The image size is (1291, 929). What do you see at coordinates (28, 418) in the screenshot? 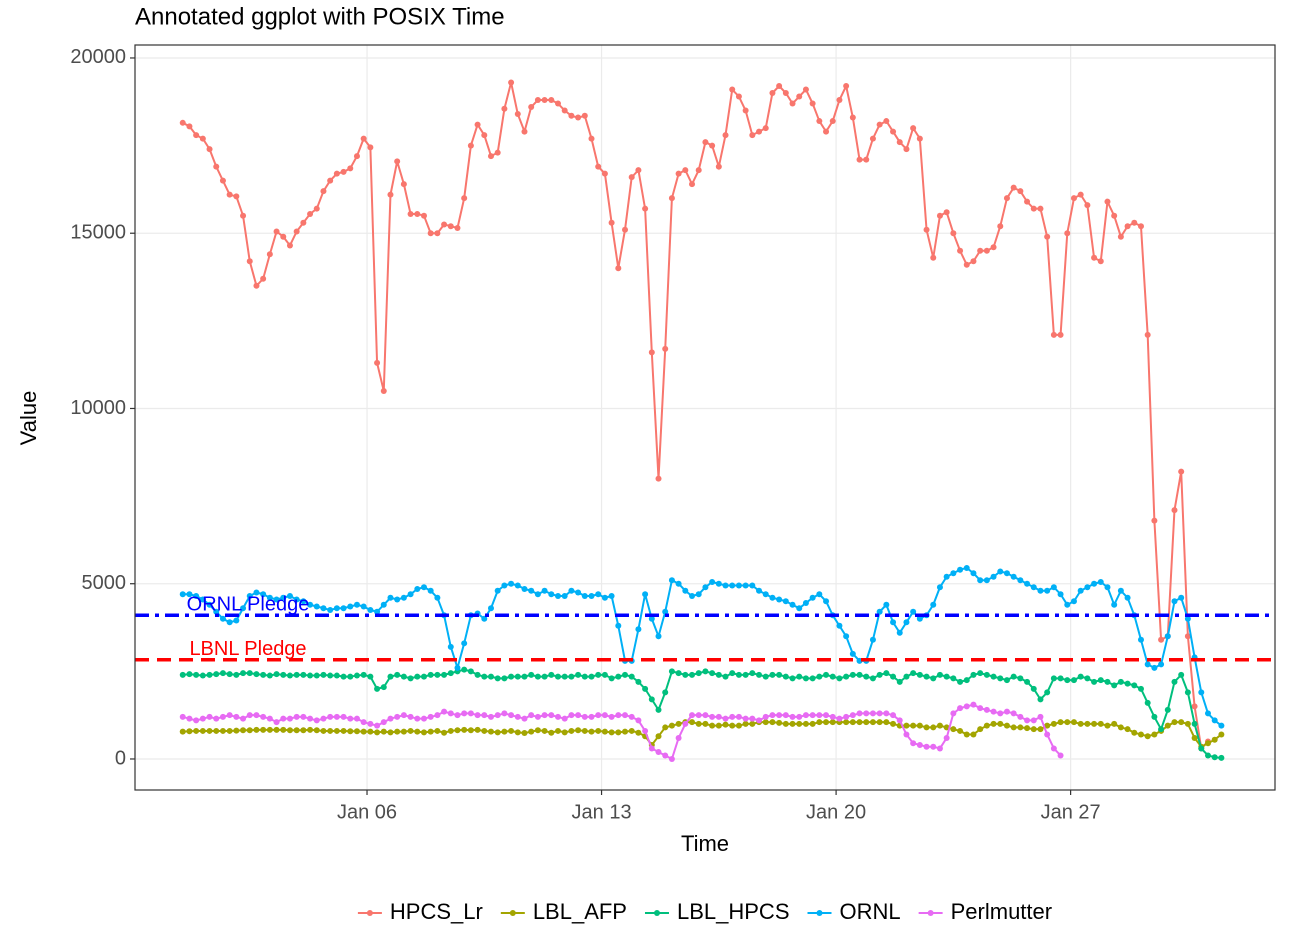
I see `y-axis-title: Value` at bounding box center [28, 418].